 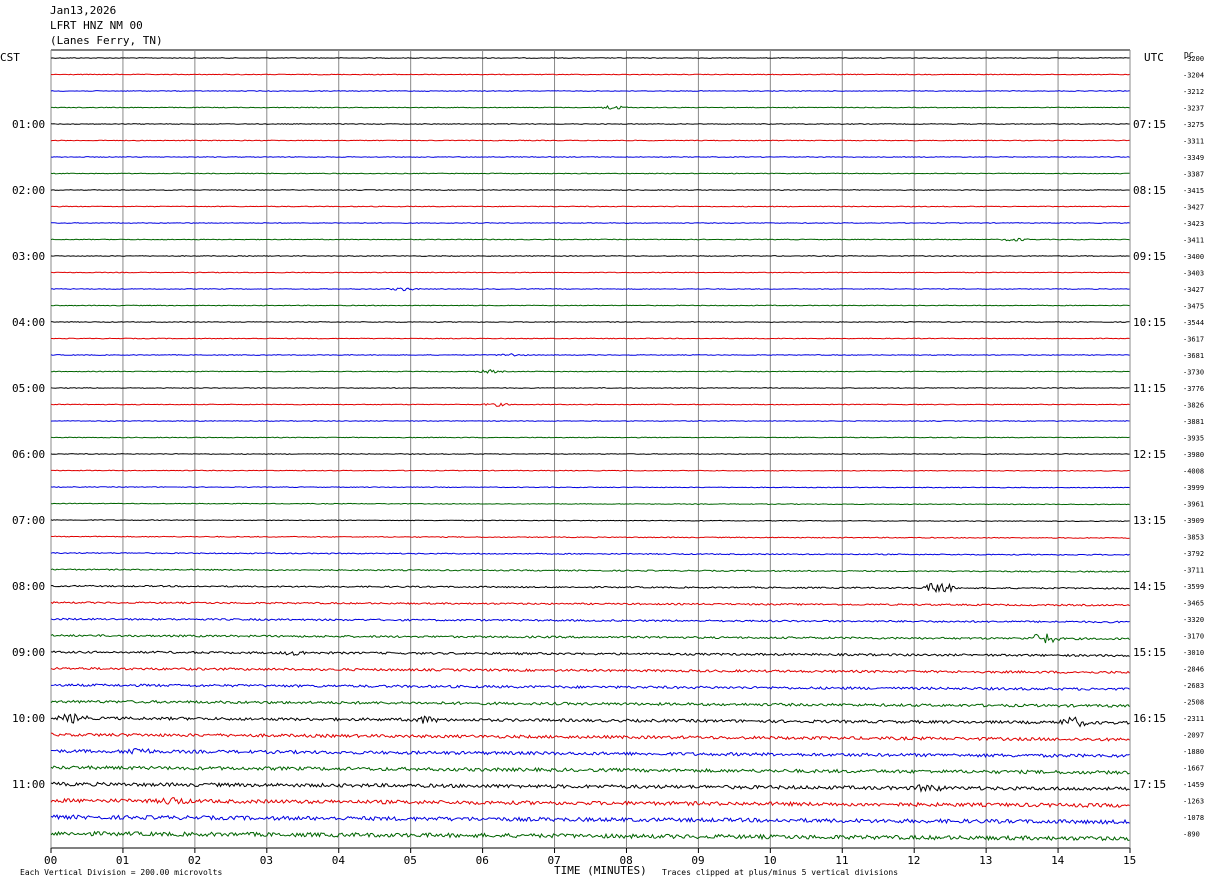 What do you see at coordinates (1193, 637) in the screenshot?
I see `dc-offset-label: -3170` at bounding box center [1193, 637].